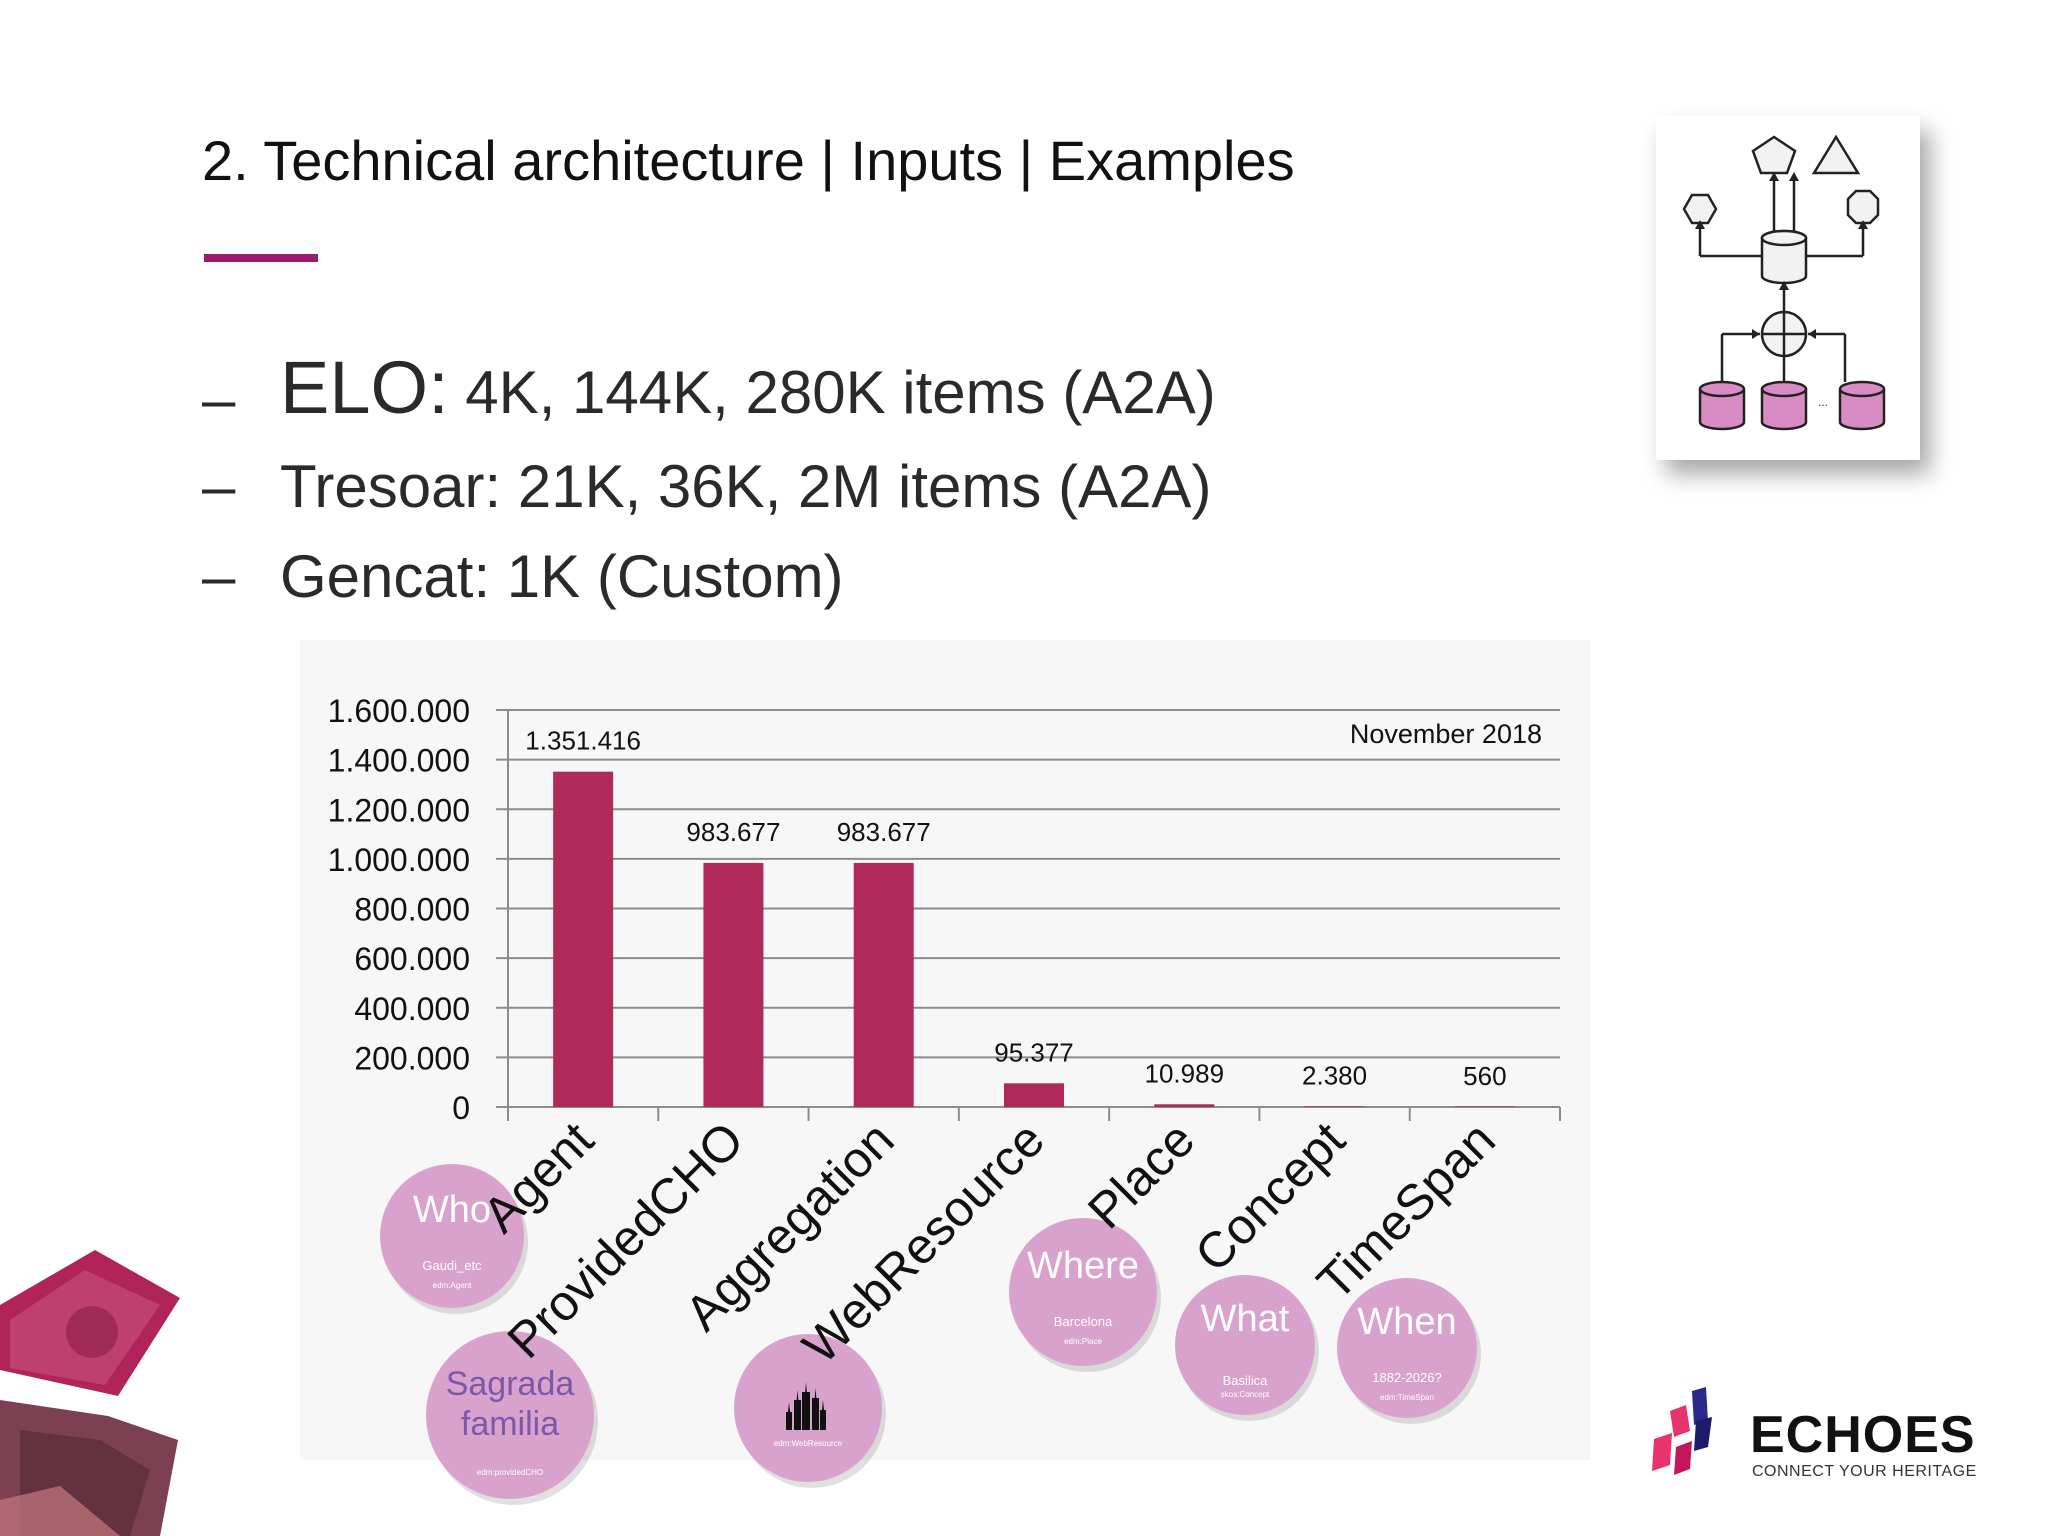  What do you see at coordinates (562, 576) in the screenshot?
I see `bullet-text-gencat: Gencat: 1K (Custom)` at bounding box center [562, 576].